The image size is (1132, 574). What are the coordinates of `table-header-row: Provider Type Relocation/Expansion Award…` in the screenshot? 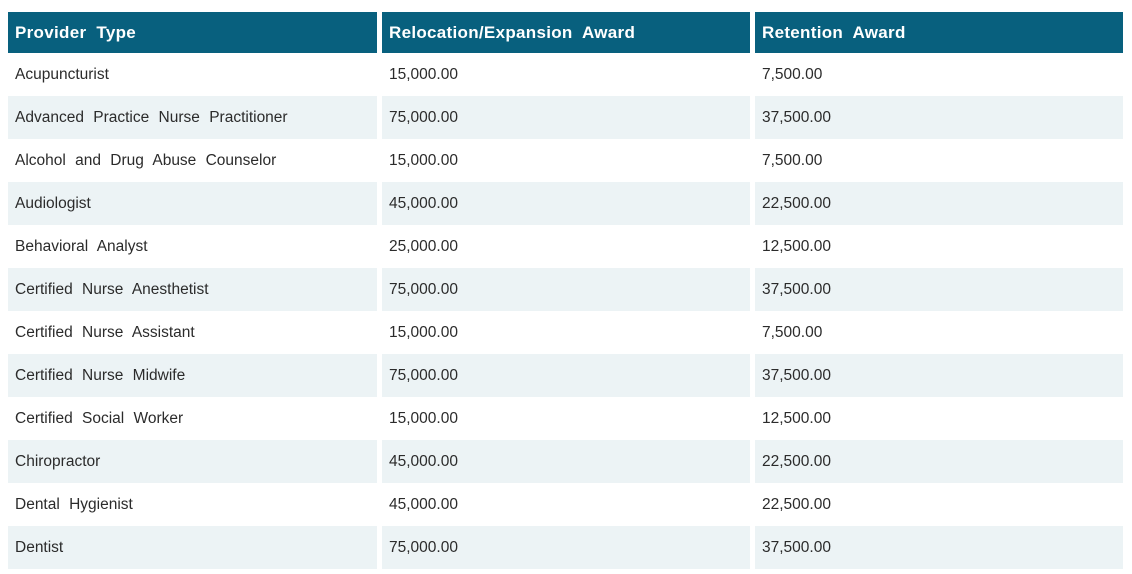 It's located at (565, 32).